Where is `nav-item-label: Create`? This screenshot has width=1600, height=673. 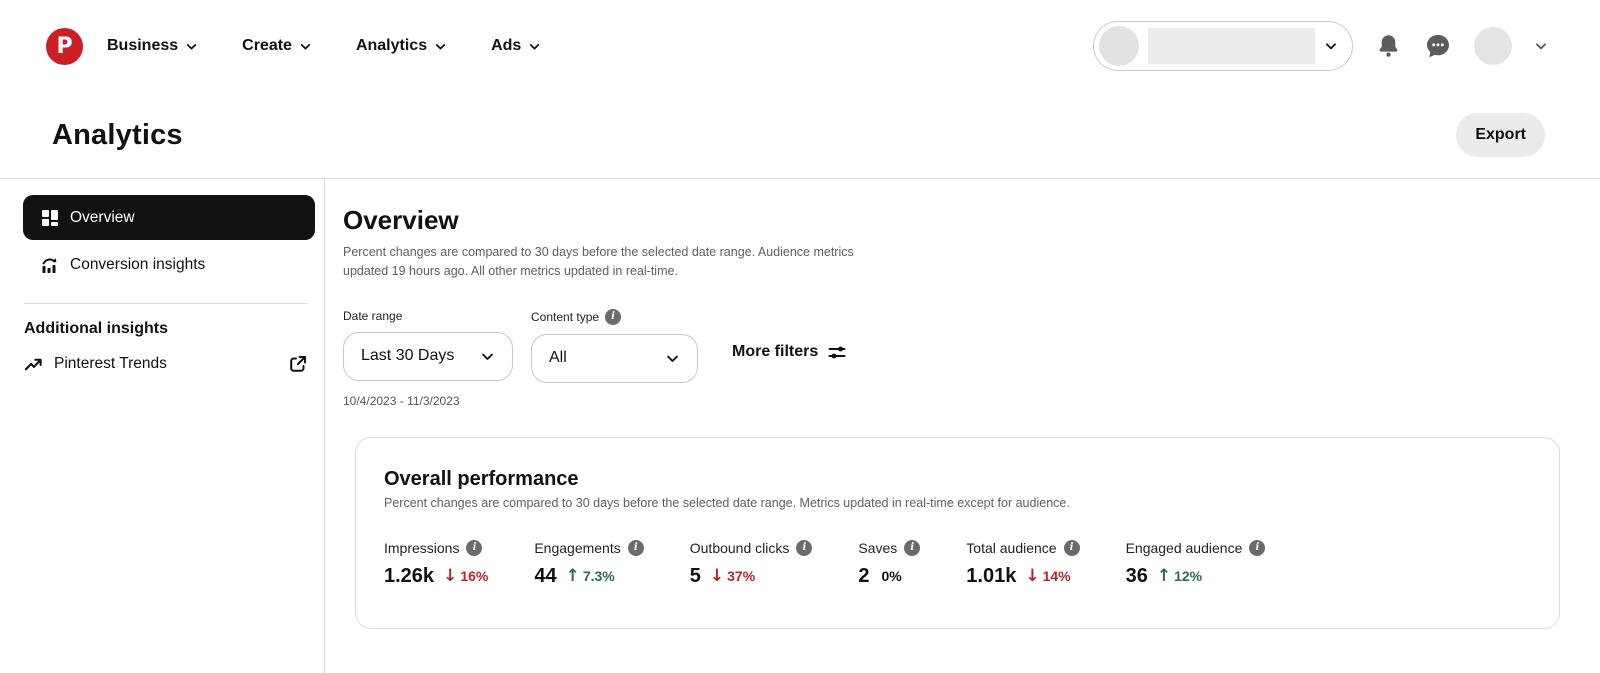
nav-item-label: Create is located at coordinates (267, 45).